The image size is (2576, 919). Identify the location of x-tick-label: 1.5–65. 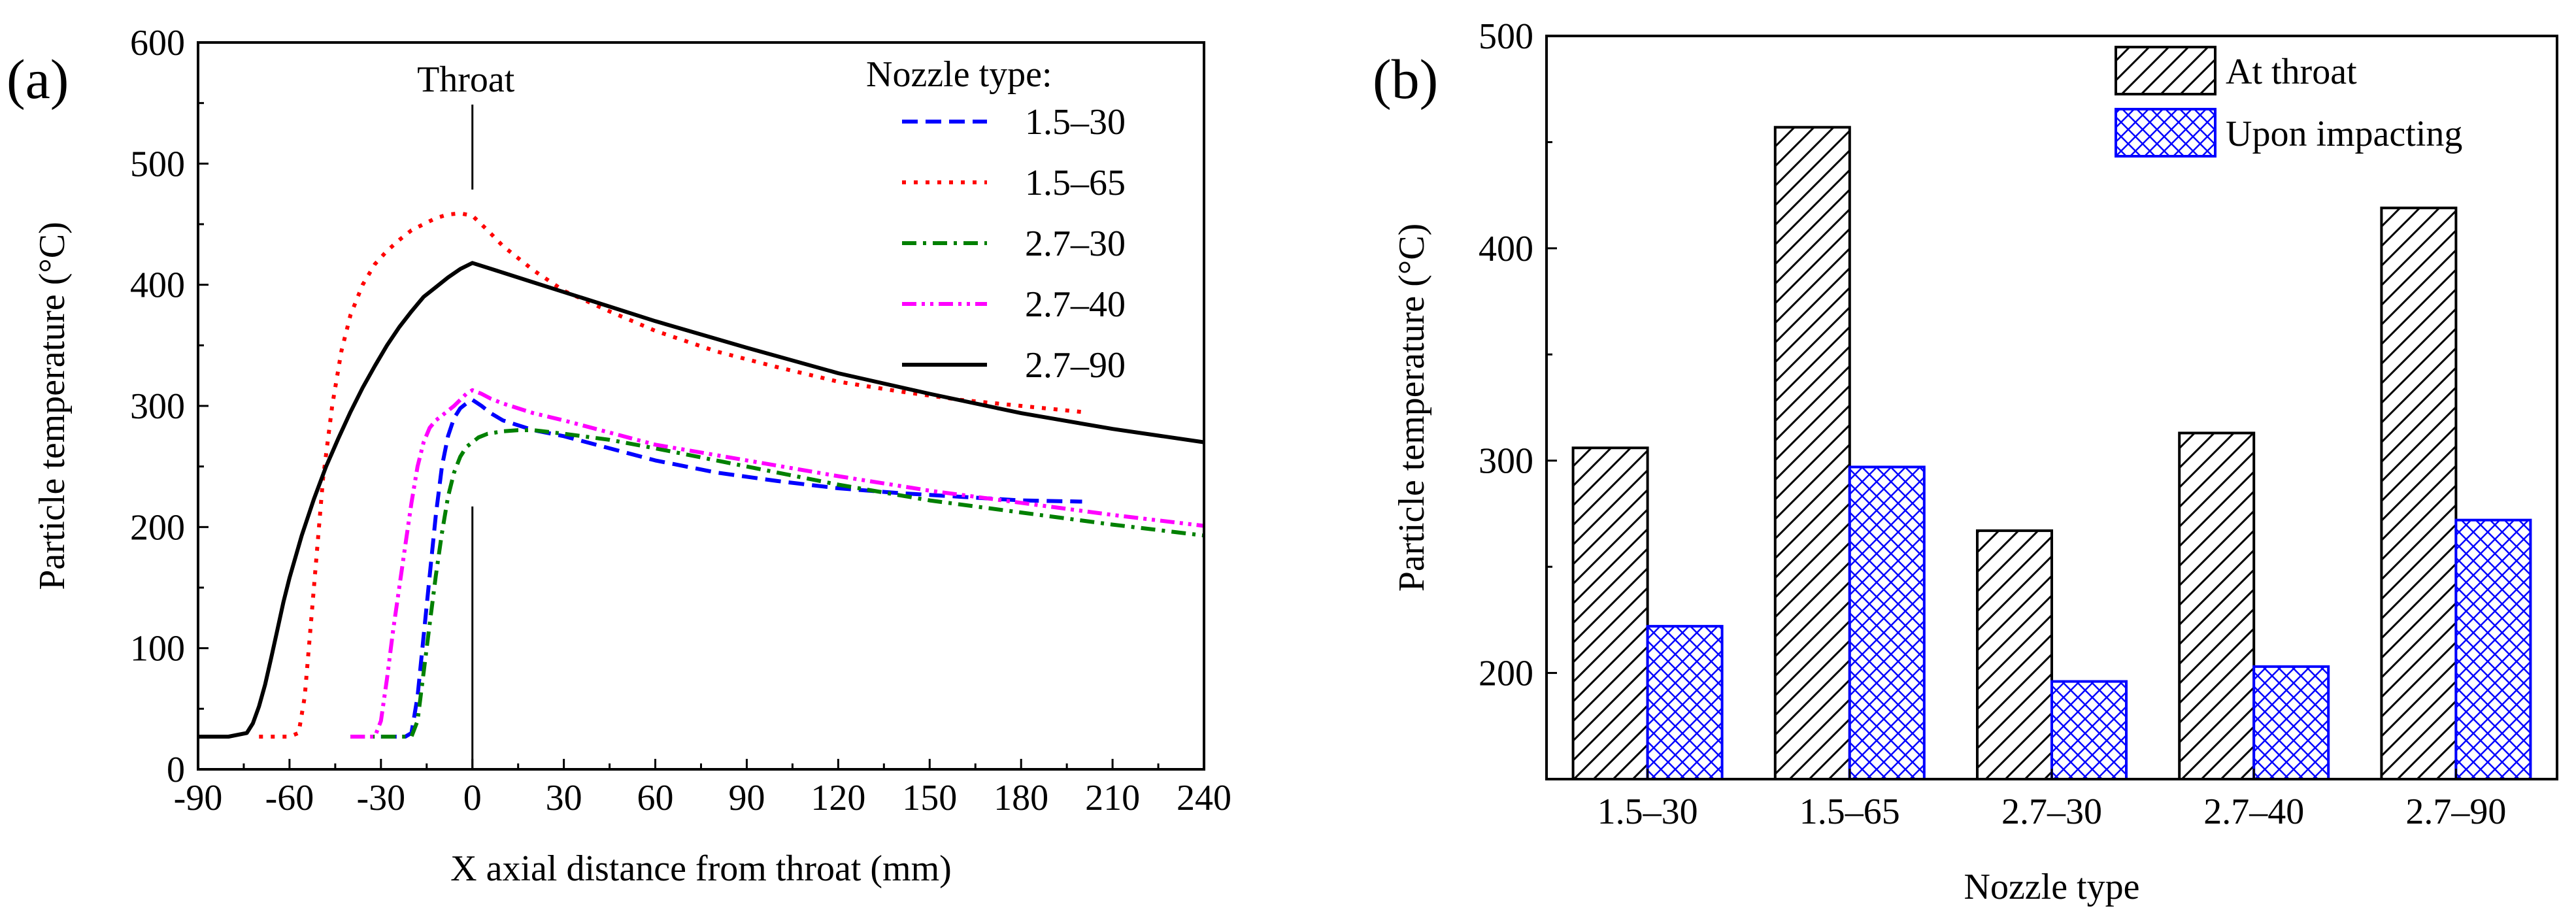
(1850, 812).